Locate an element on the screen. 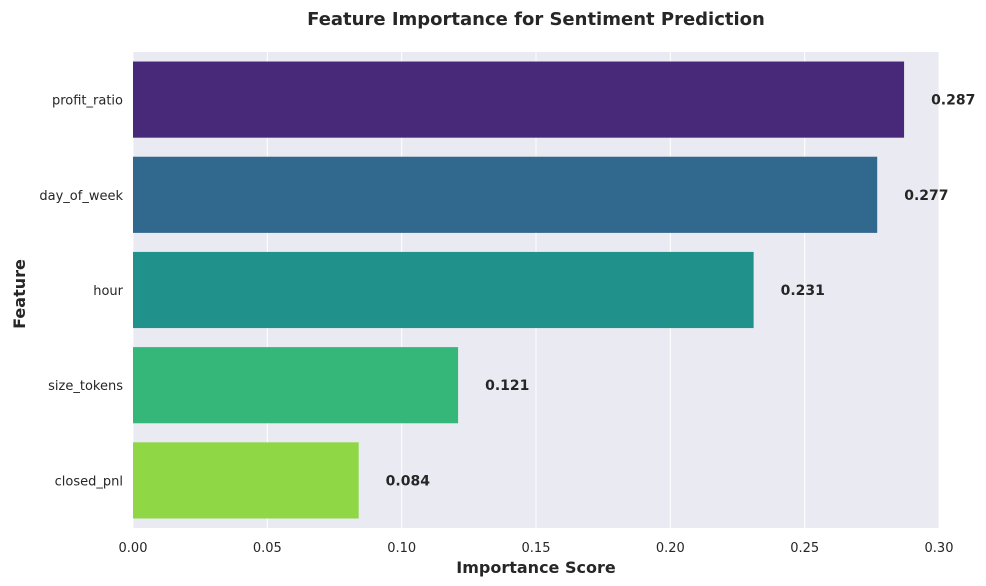  bar-value-label: 0.231 is located at coordinates (803, 291).